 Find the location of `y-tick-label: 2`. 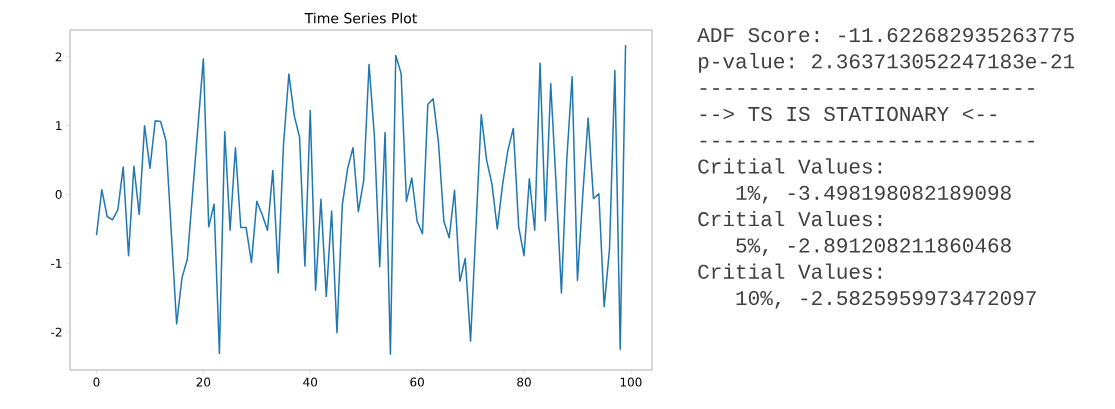

y-tick-label: 2 is located at coordinates (58, 57).